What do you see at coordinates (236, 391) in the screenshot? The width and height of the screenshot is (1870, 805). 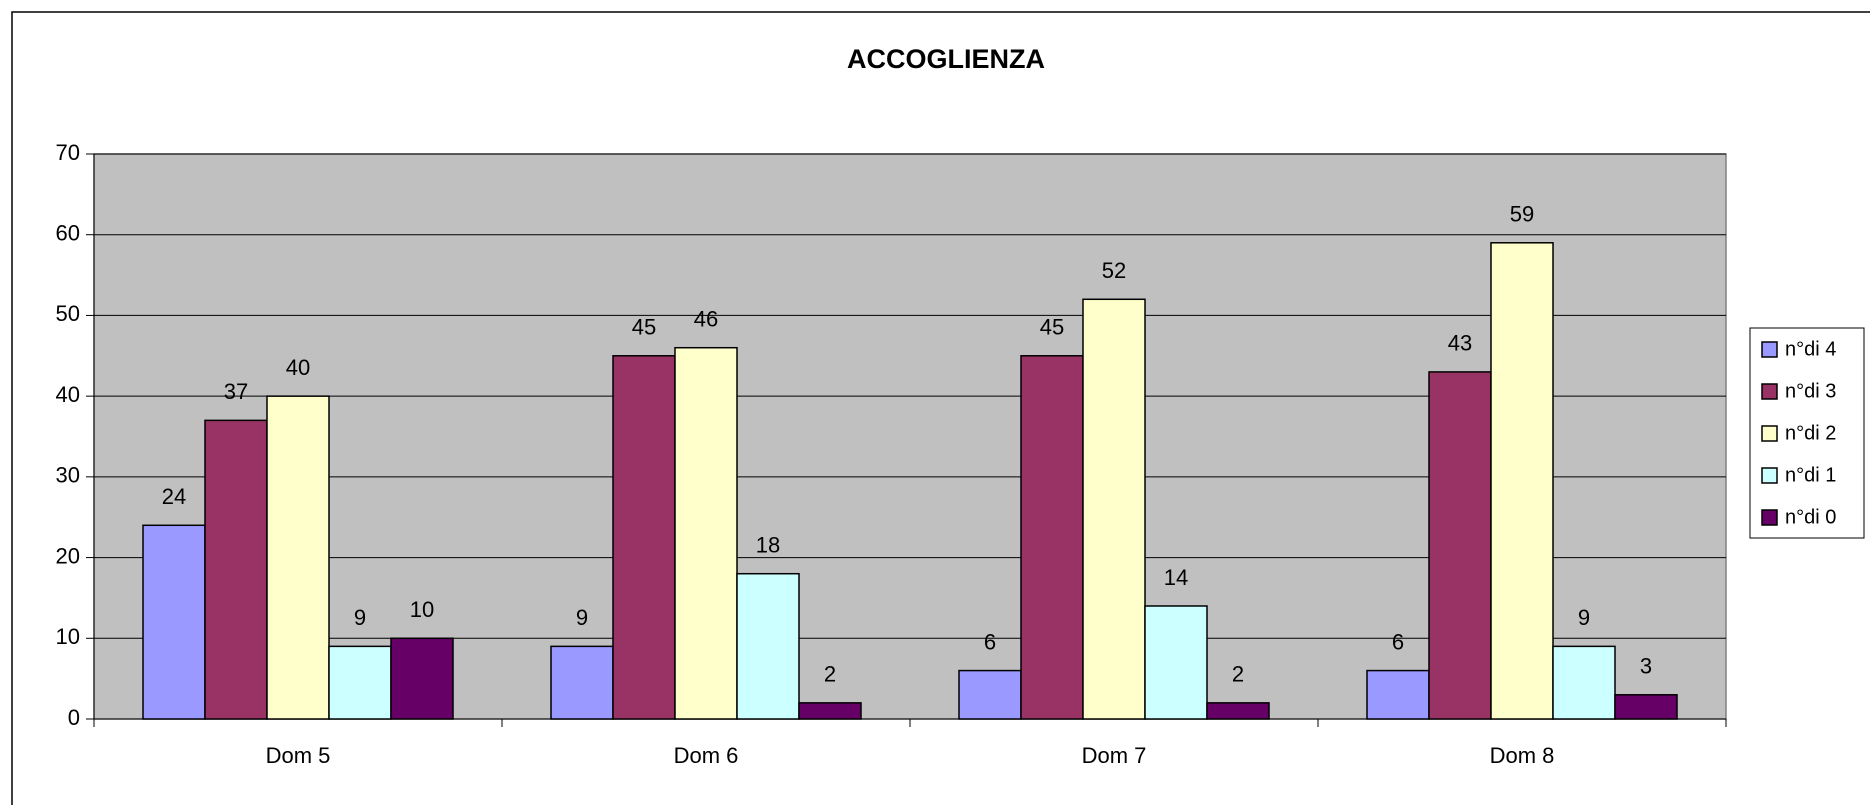 I see `data-label: 37` at bounding box center [236, 391].